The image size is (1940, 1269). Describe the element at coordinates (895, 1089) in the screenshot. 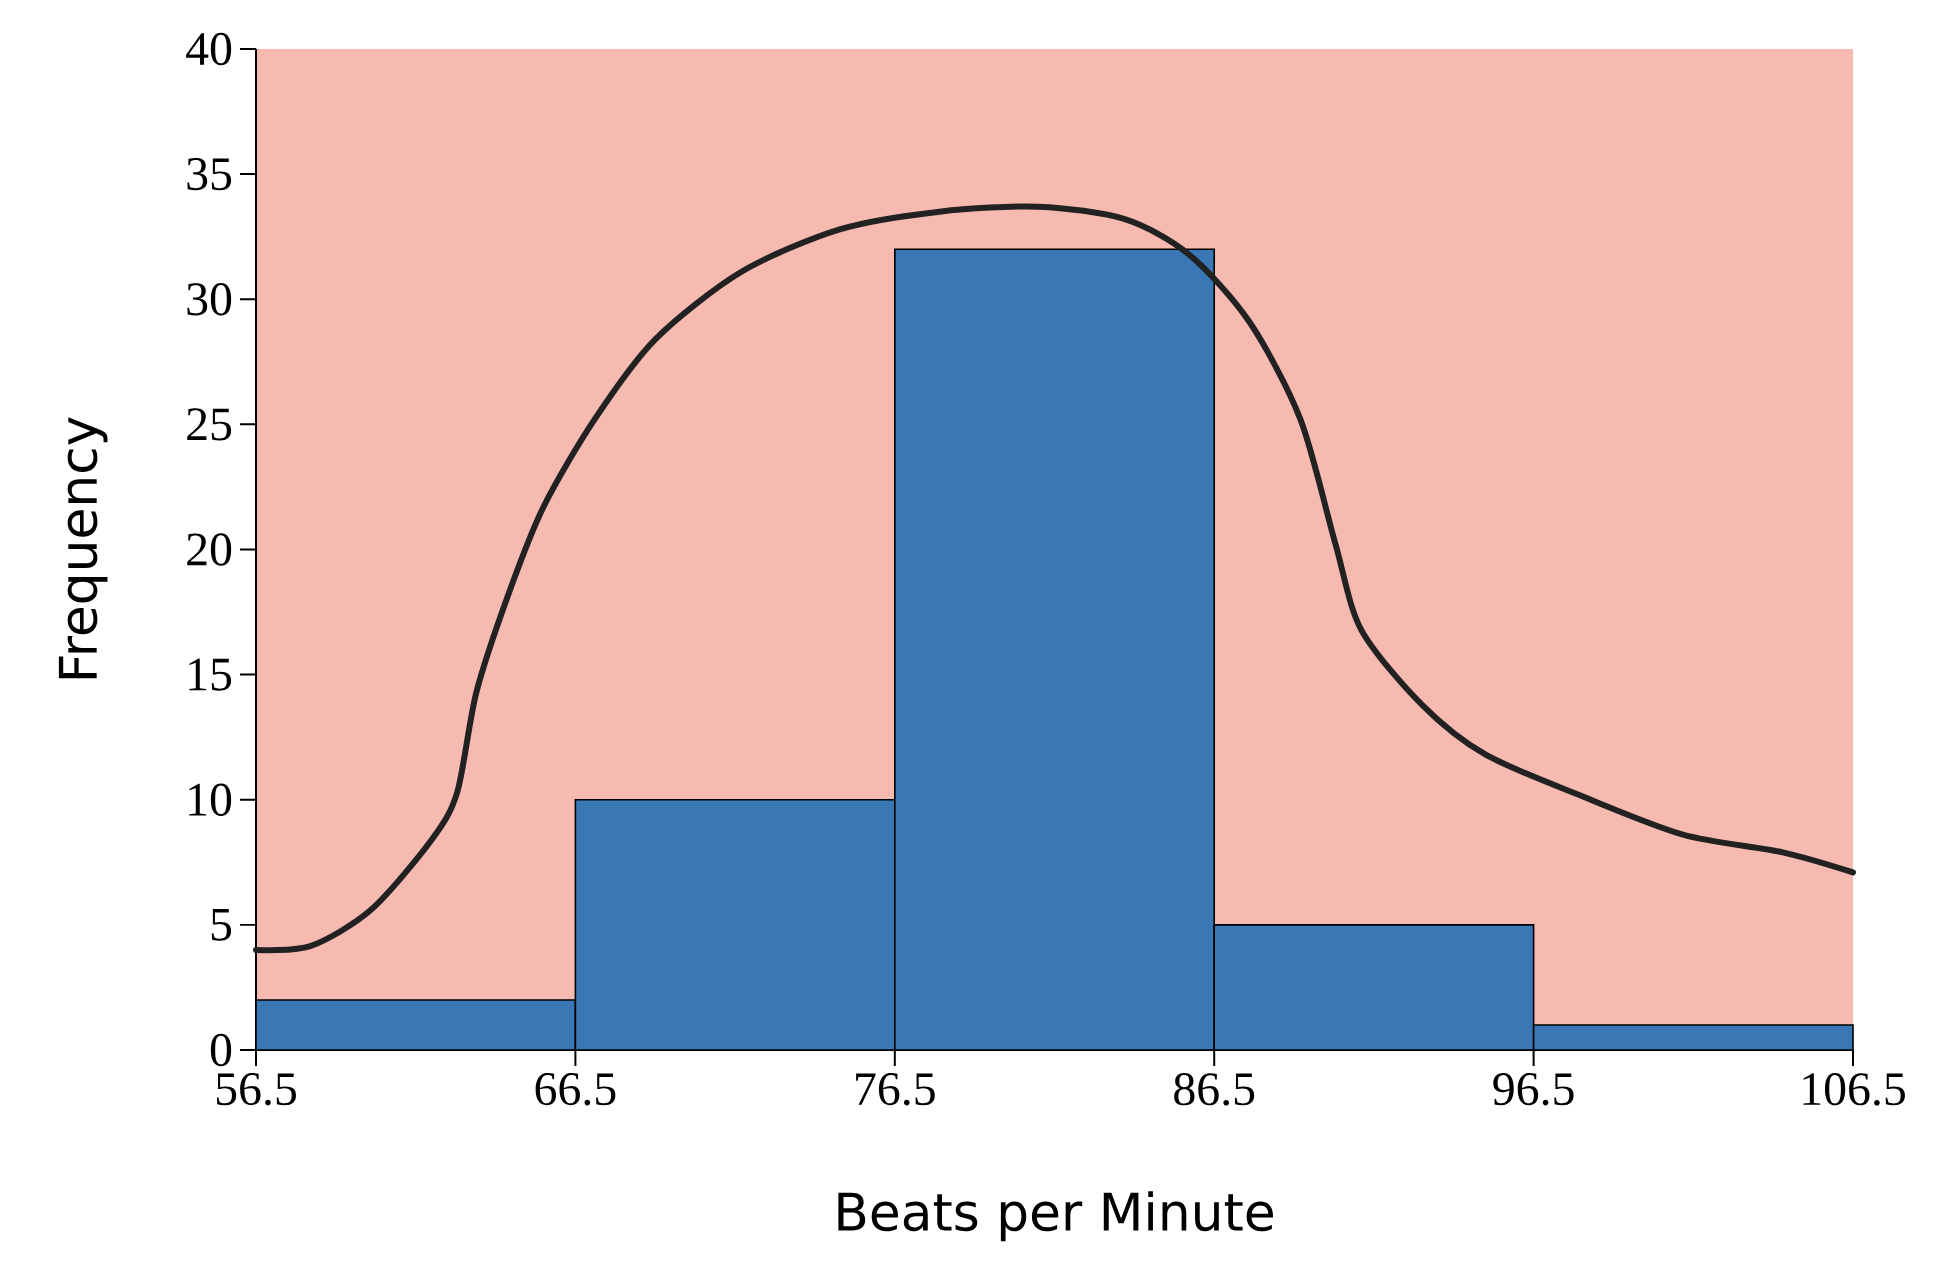

I see `x-tick-label: 76.5` at that location.